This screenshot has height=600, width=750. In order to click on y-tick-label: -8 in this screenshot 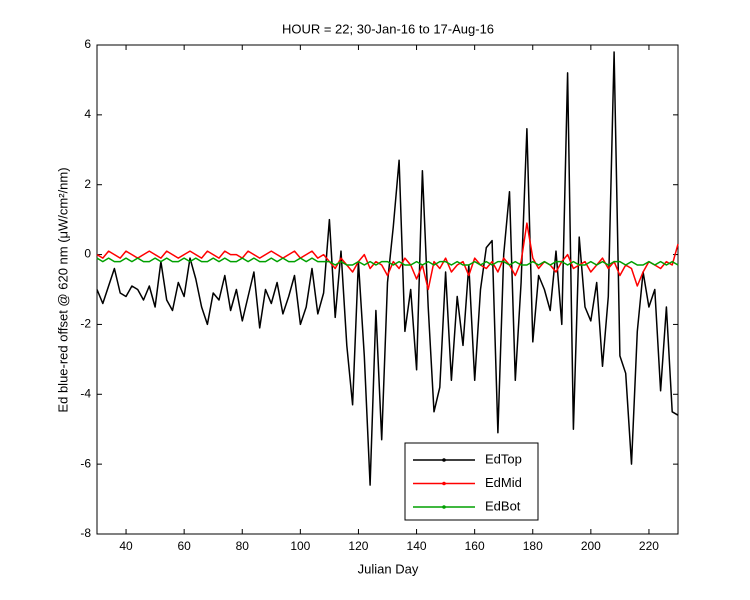, I will do `click(85, 533)`.